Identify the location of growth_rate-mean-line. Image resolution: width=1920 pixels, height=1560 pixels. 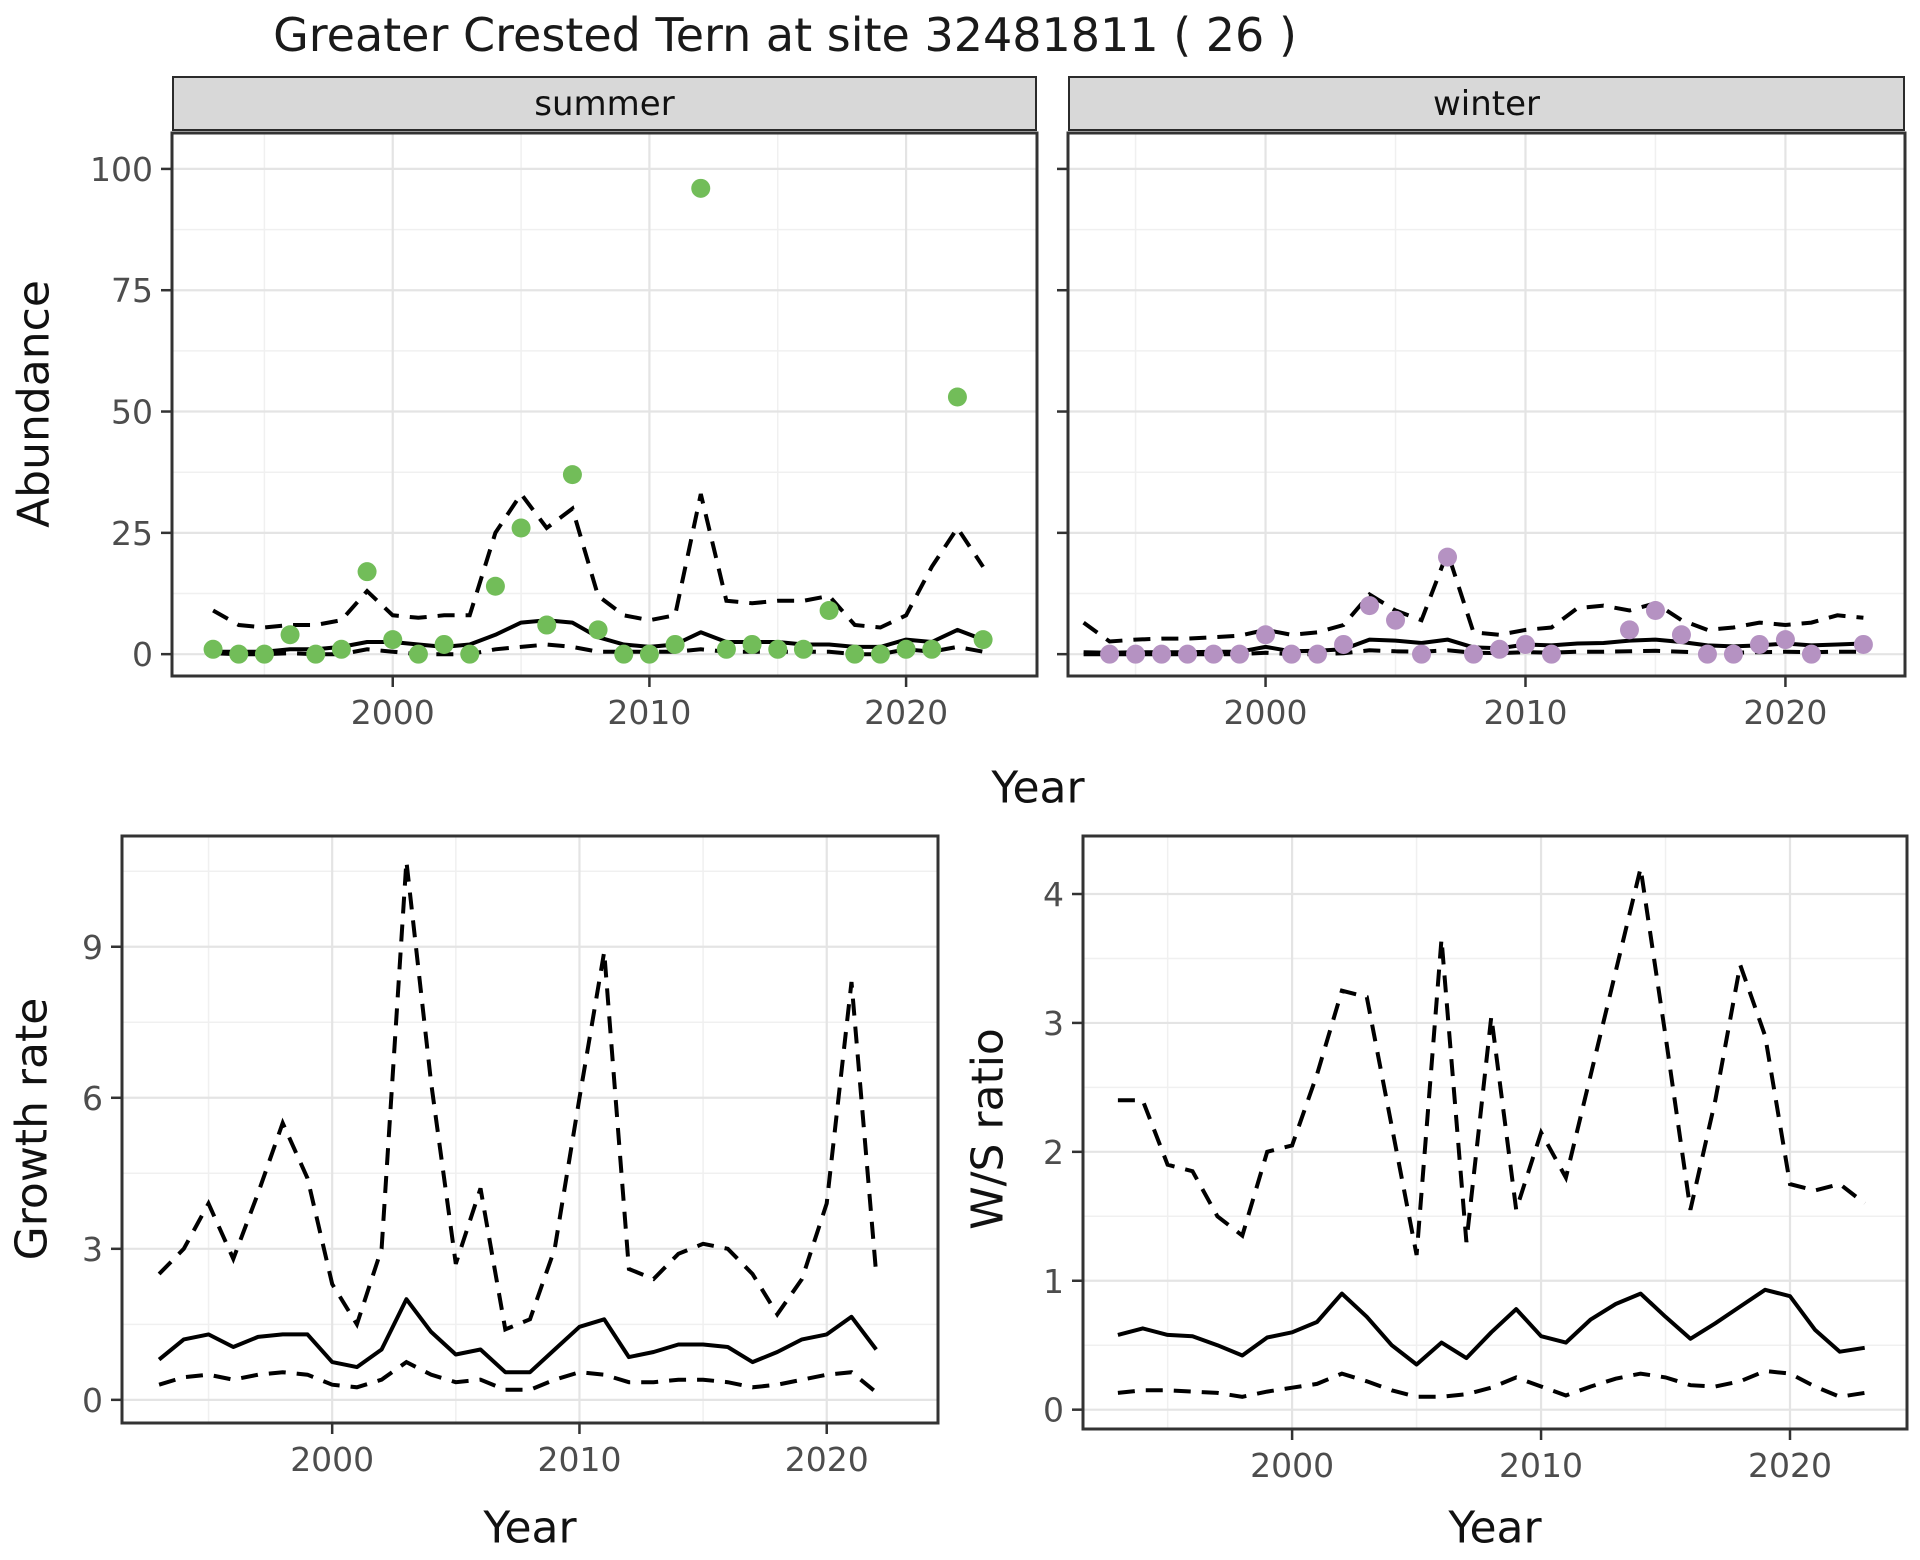
(517, 1336).